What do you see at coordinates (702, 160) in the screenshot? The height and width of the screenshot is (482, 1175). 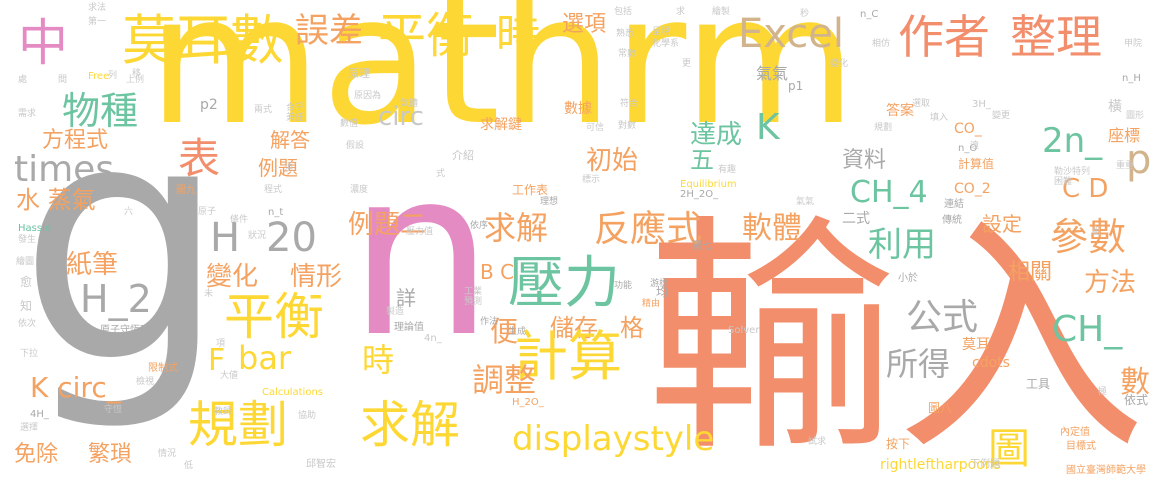 I see `word-five: 五` at bounding box center [702, 160].